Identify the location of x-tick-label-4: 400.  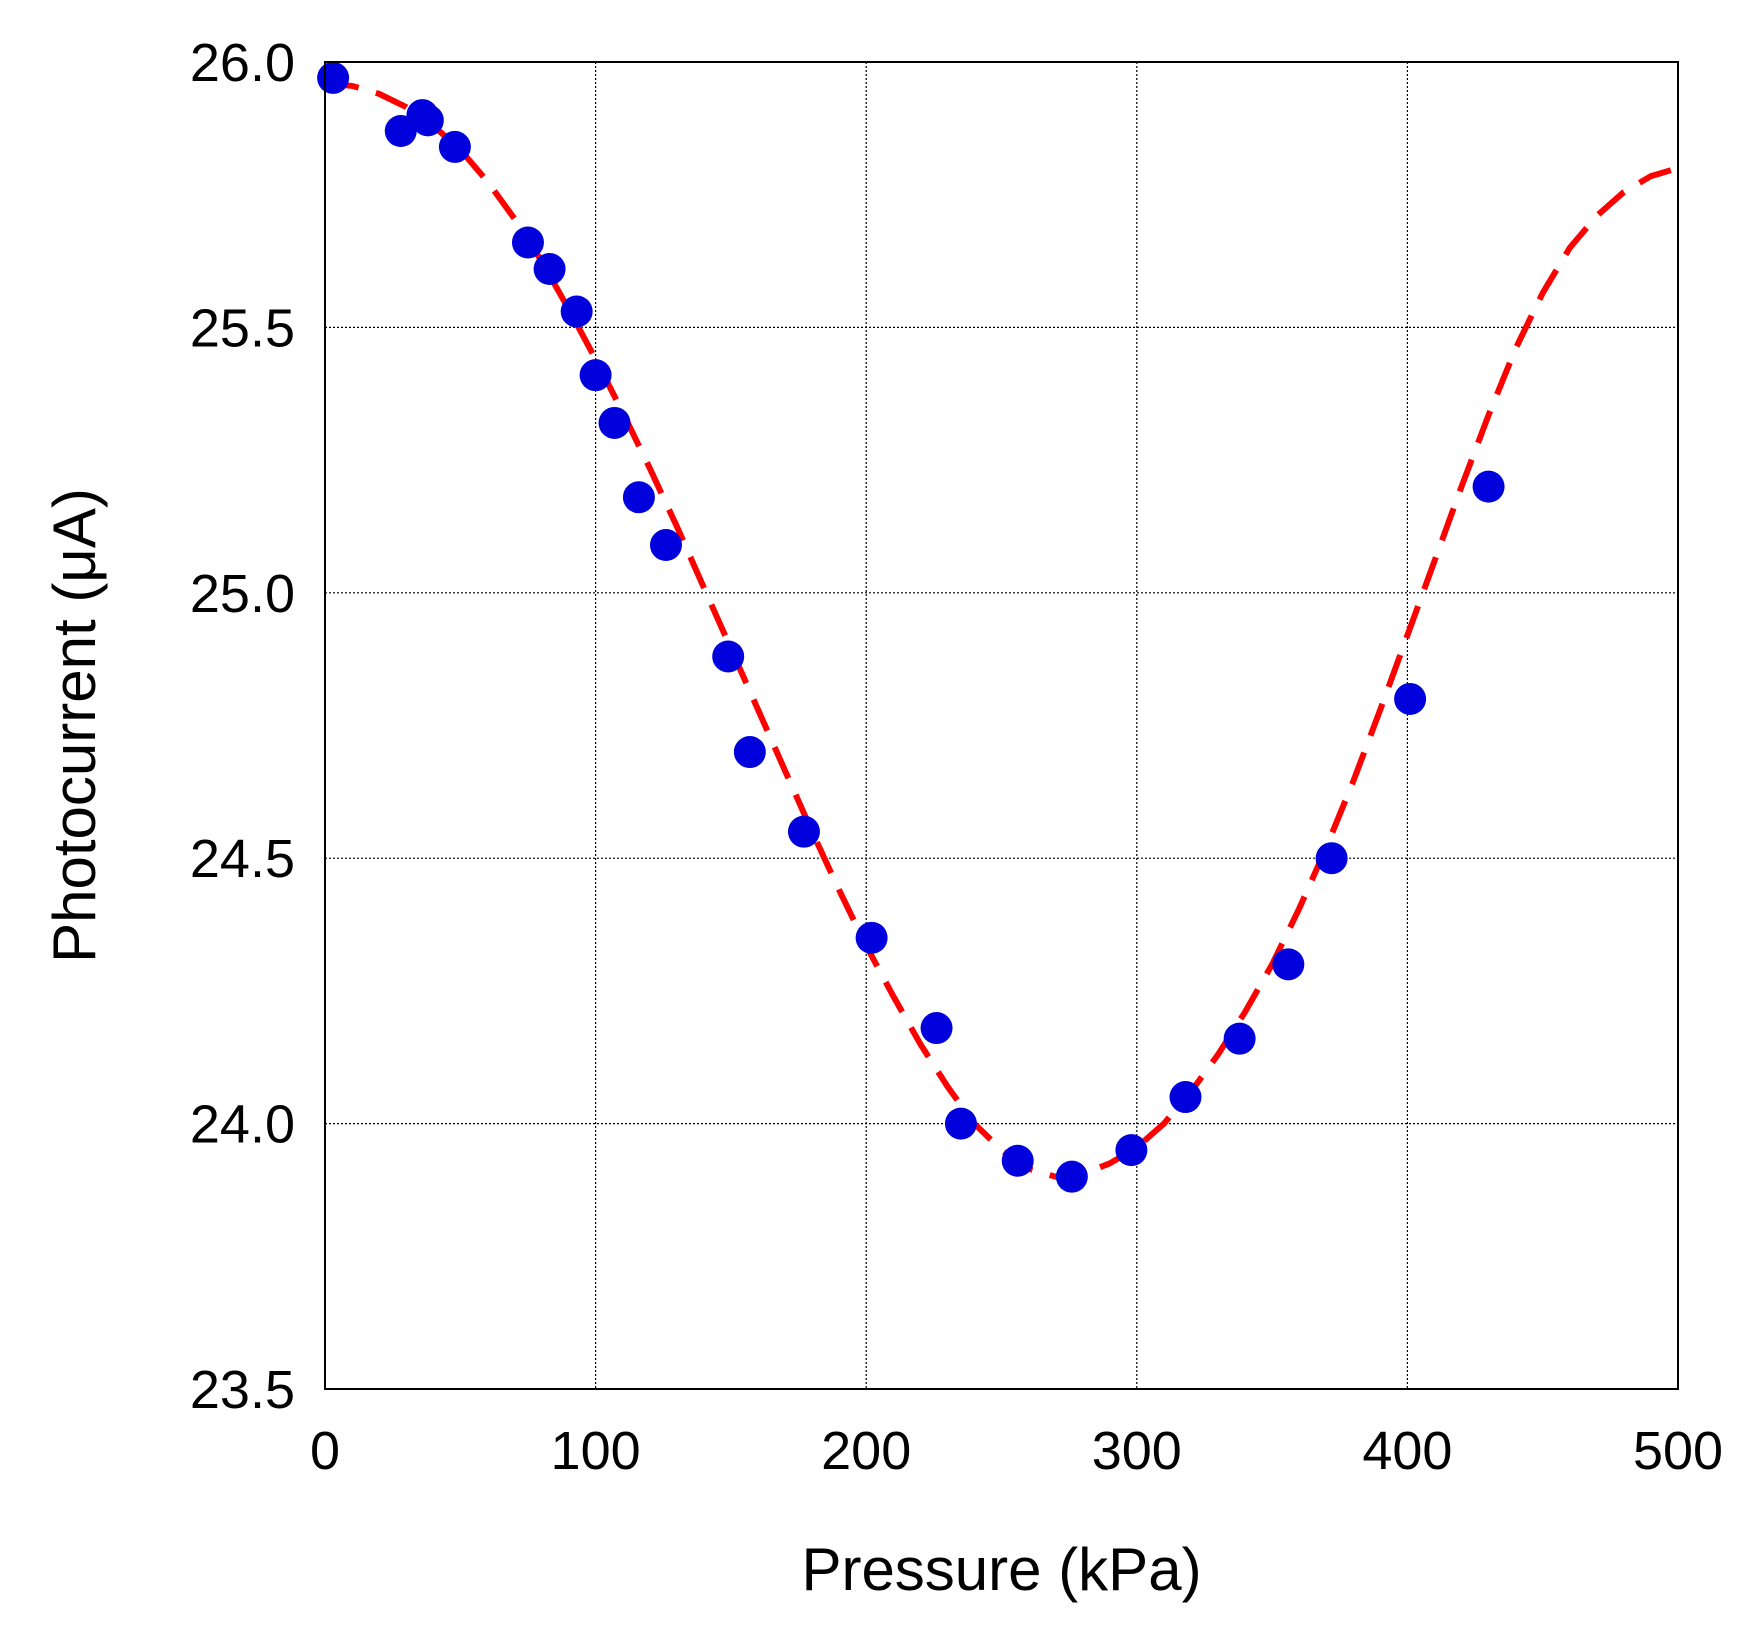
(1407, 1451).